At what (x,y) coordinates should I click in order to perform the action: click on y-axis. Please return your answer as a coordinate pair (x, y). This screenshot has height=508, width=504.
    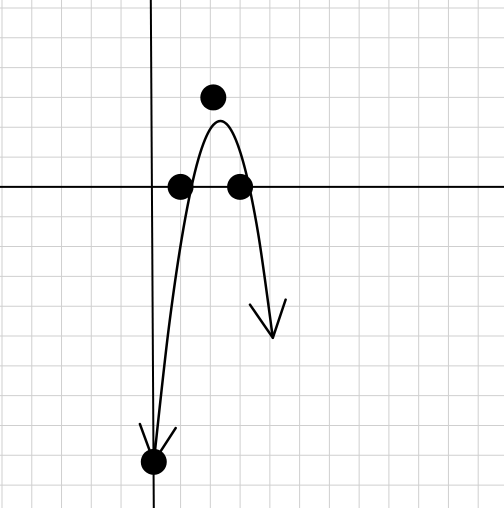
    Looking at the image, I should click on (152, 254).